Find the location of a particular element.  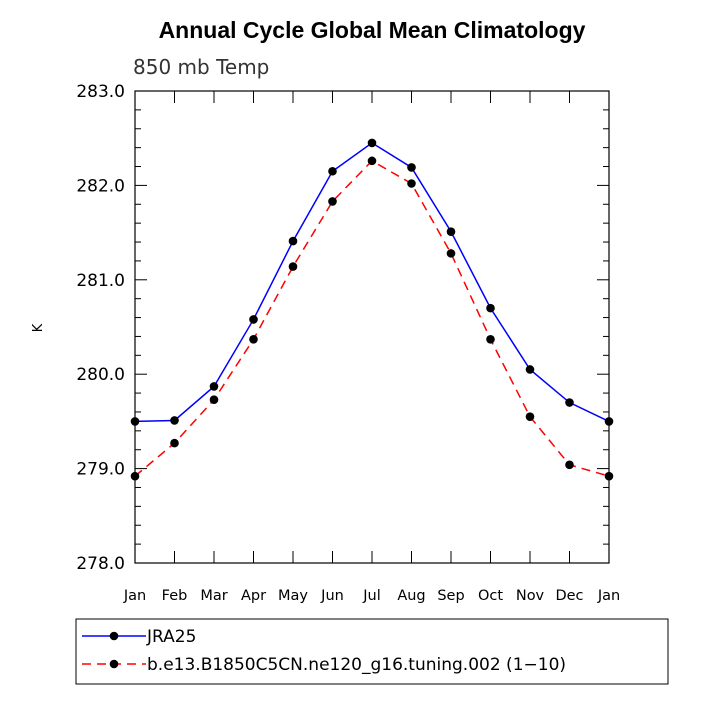

x-tick-label: Jun is located at coordinates (332, 596).